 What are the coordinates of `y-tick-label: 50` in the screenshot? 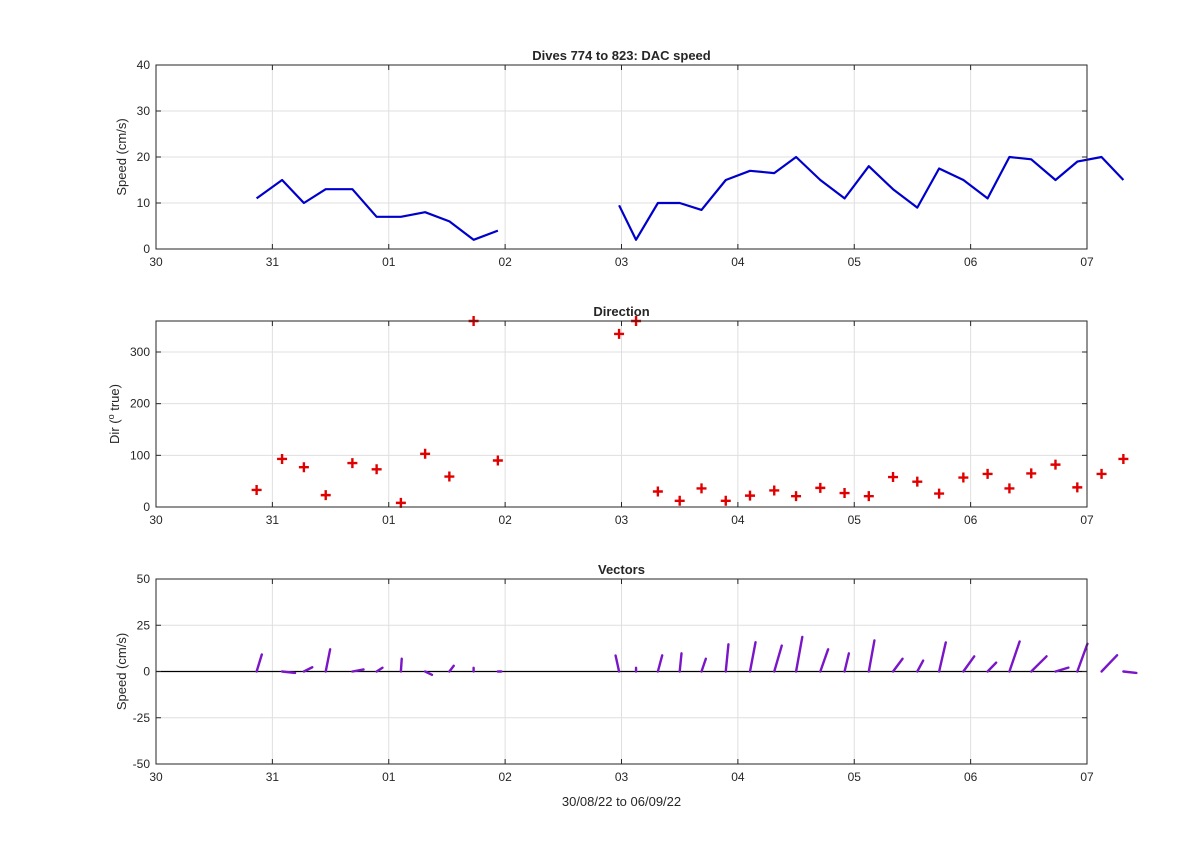 It's located at (144, 579).